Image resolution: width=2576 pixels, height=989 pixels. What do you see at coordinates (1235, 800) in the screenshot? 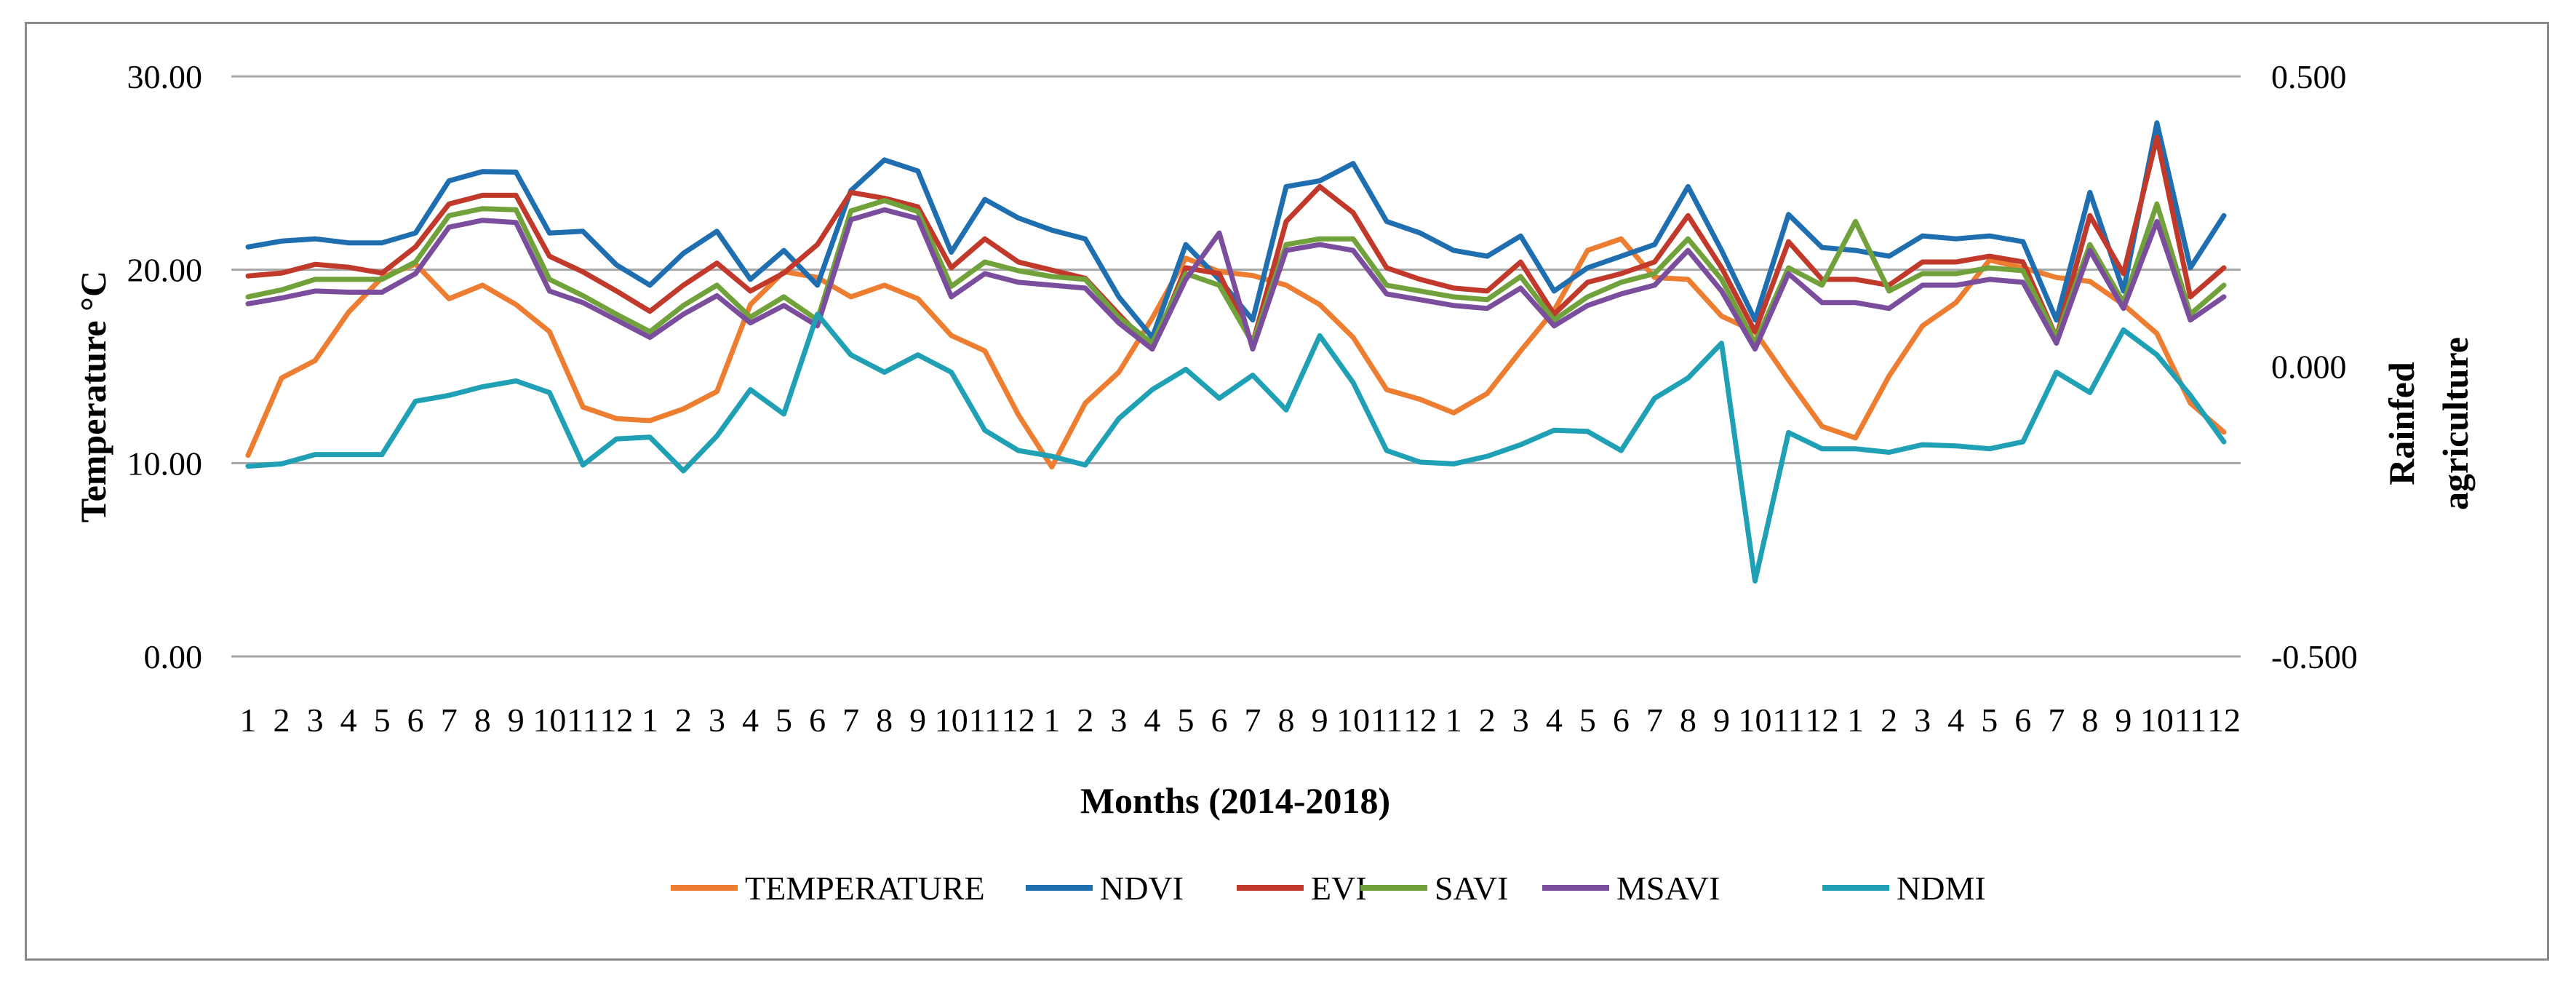
I see `x-axis-title: Months (2014-2018)` at bounding box center [1235, 800].